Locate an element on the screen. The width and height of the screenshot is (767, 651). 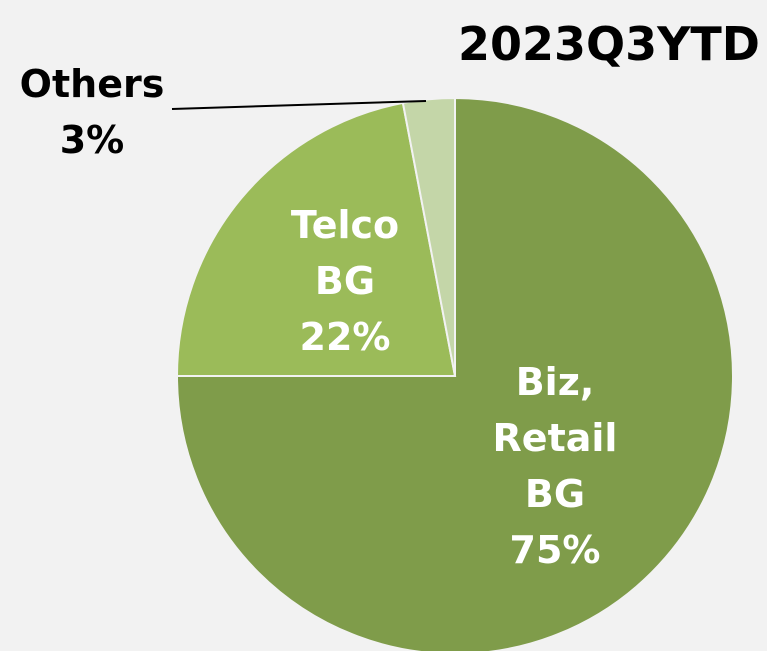
slice-label: Biz, Retail BG is located at coordinates (555, 438).